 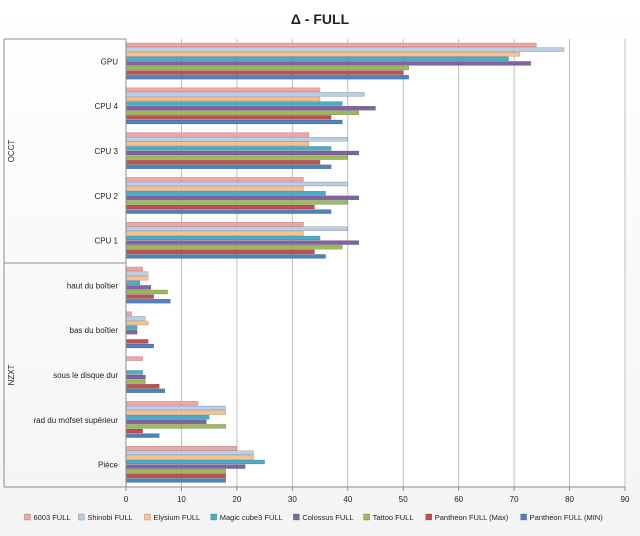 I want to click on chart-title: Δ - FULL, so click(x=320, y=19).